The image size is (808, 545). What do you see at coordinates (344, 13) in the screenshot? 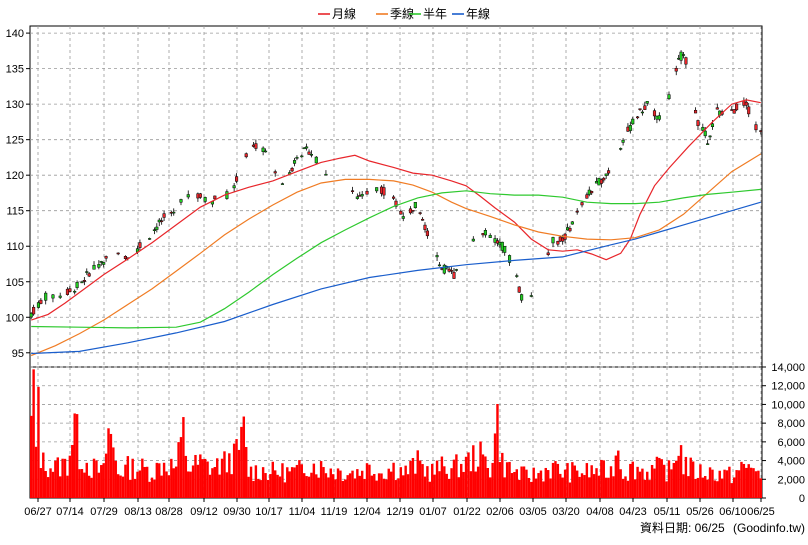
I see `legend-label-month: 月線` at bounding box center [344, 13].